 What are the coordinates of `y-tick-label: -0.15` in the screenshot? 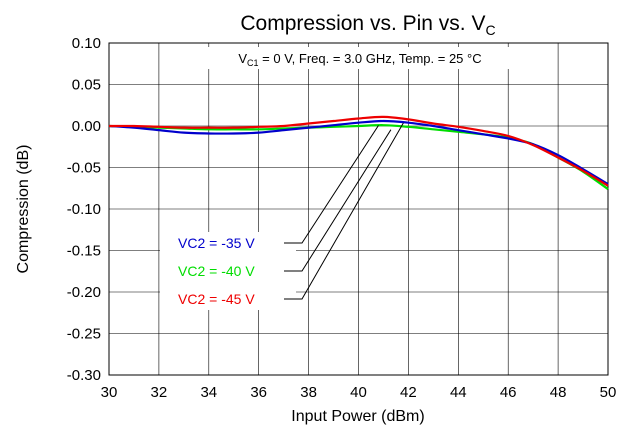 It's located at (84, 251).